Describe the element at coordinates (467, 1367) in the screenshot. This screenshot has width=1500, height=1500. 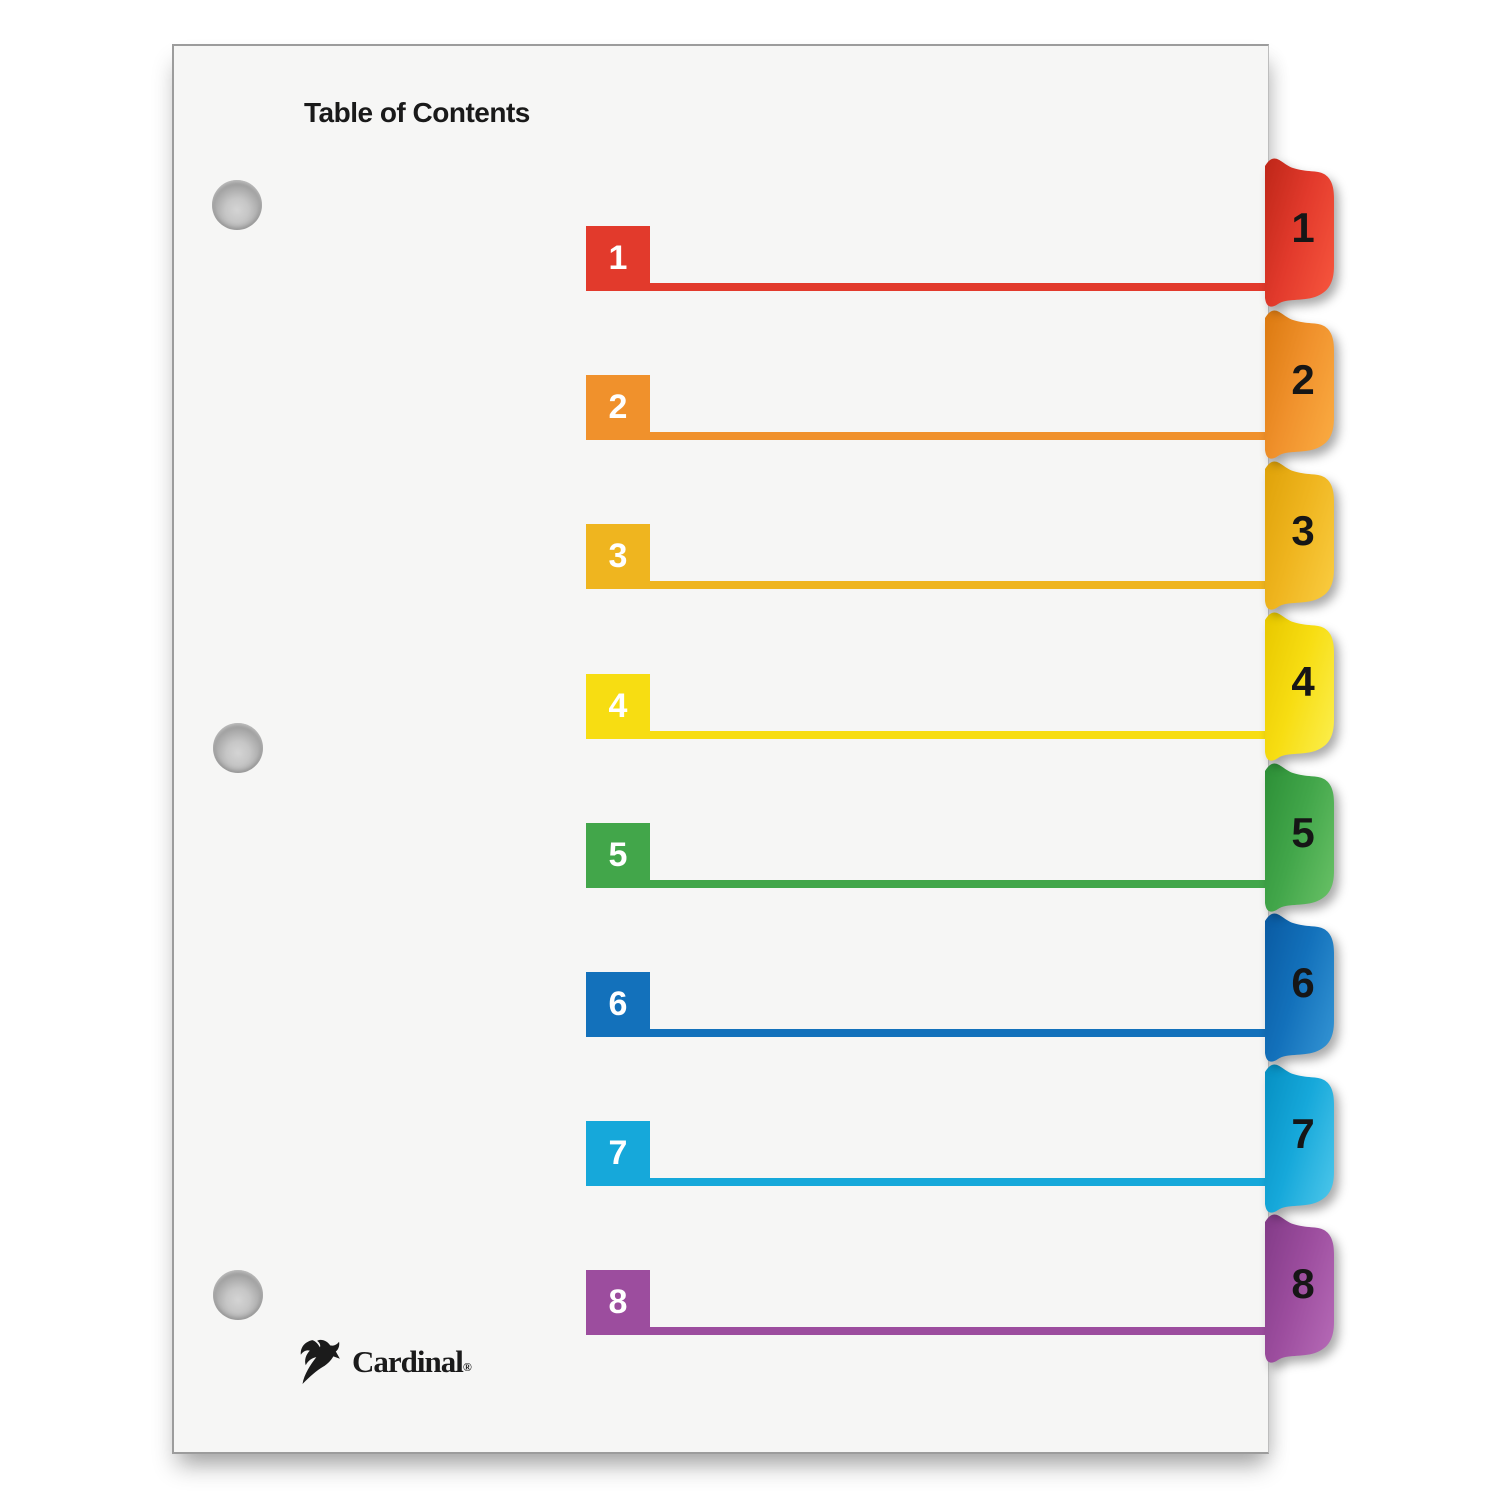
I see `registered-trademark-icon: ®` at that location.